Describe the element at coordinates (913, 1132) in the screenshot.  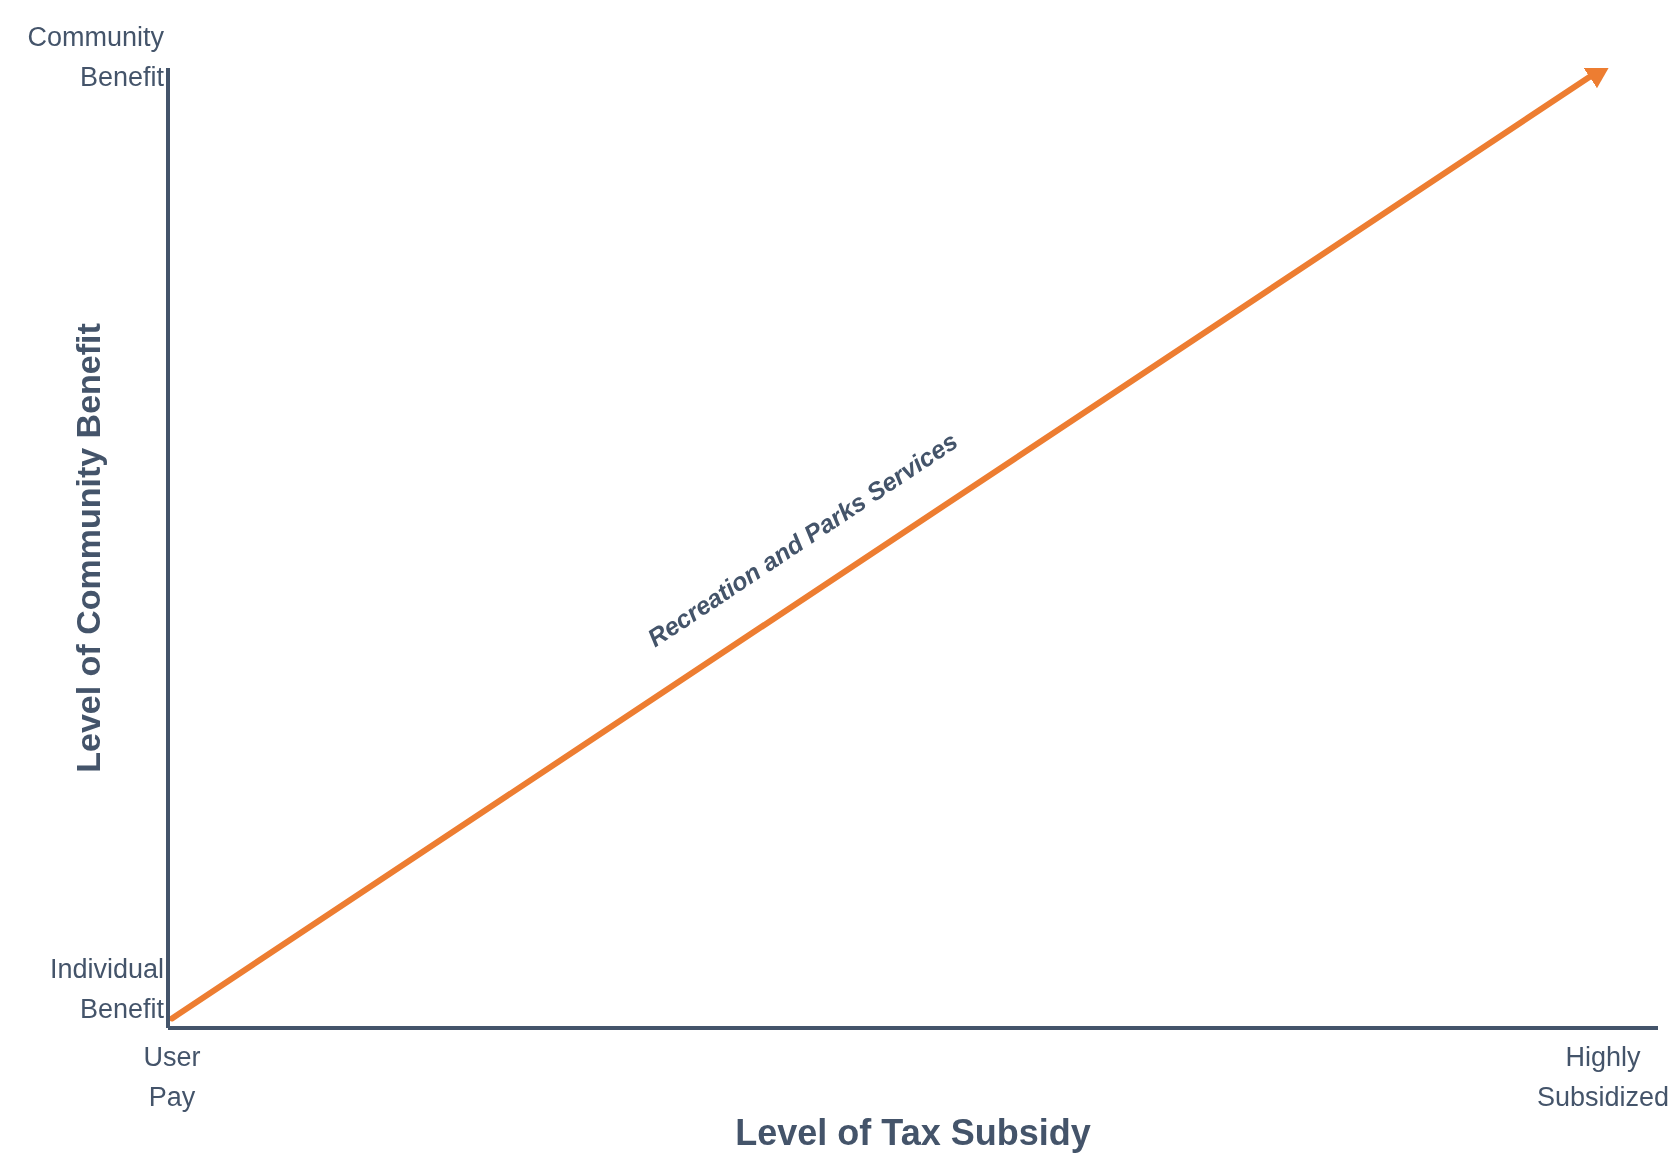
I see `x-axis-title: Level of Tax Subsidy` at that location.